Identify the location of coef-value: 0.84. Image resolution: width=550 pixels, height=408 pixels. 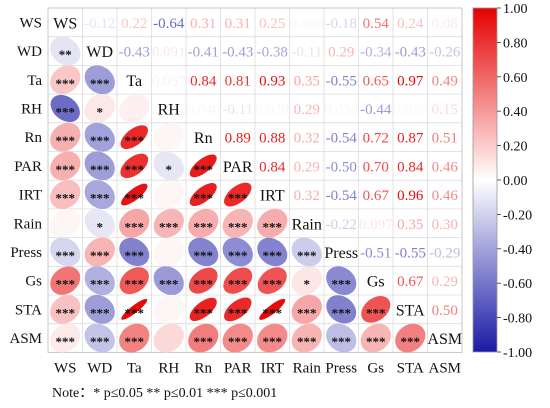
(410, 167).